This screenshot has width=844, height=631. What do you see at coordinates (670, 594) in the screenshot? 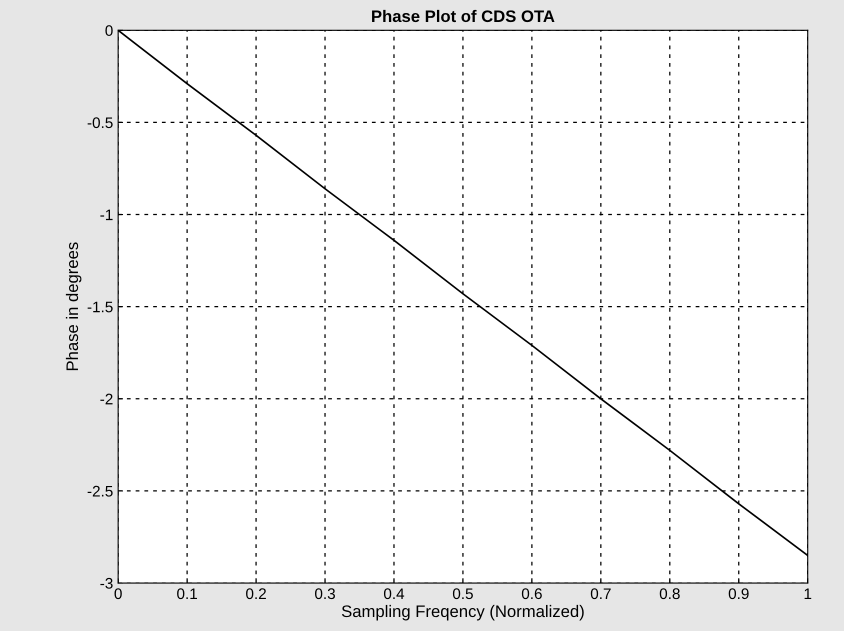
I see `x-tick-label: 0.8` at bounding box center [670, 594].